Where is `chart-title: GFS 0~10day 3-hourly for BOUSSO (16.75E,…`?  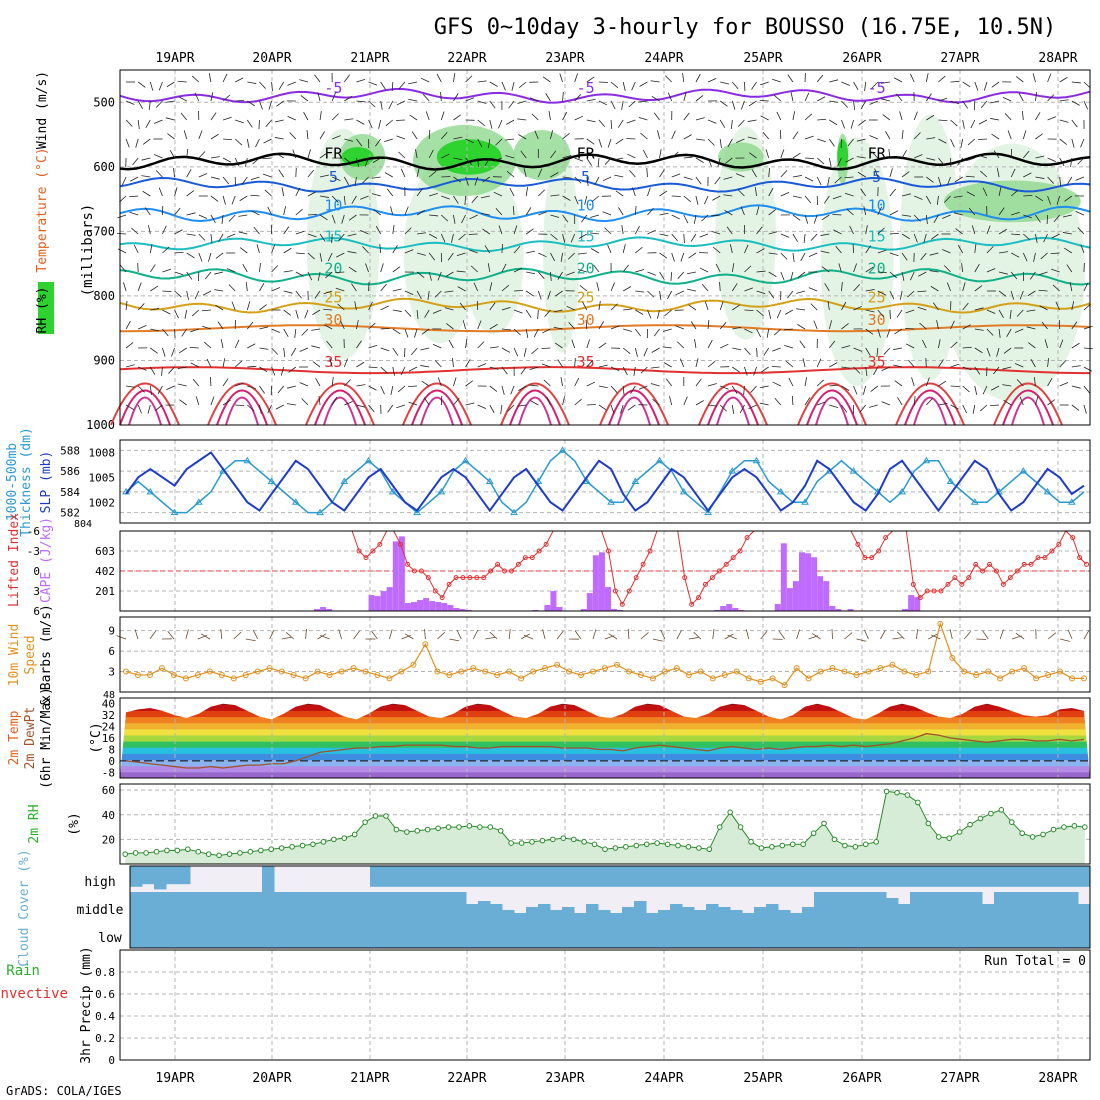
chart-title: GFS 0~10day 3-hourly for BOUSSO (16.75E,… is located at coordinates (745, 27).